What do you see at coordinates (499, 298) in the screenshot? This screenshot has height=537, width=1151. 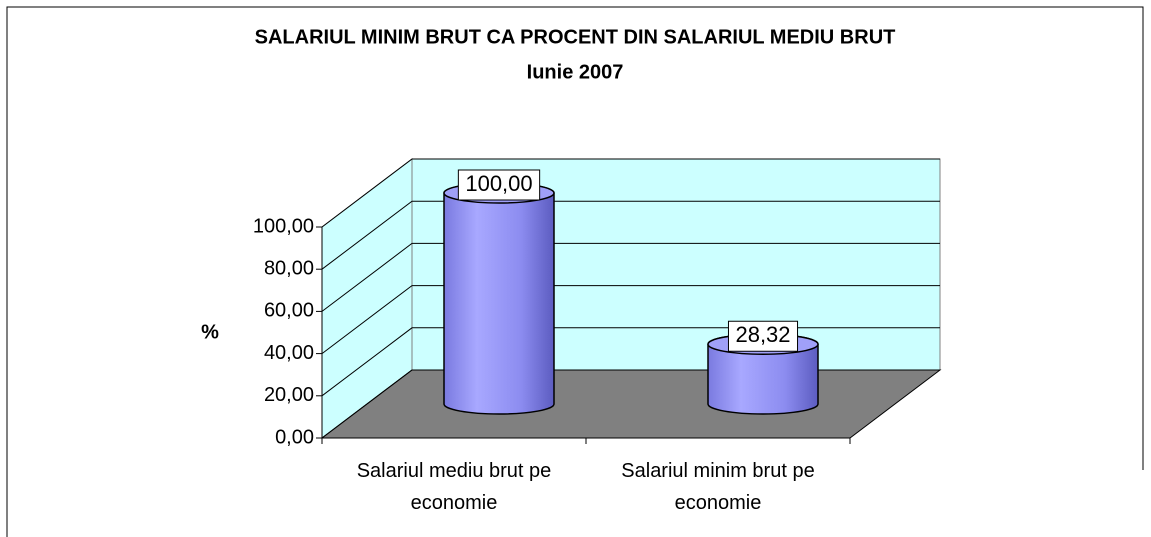 I see `bar` at bounding box center [499, 298].